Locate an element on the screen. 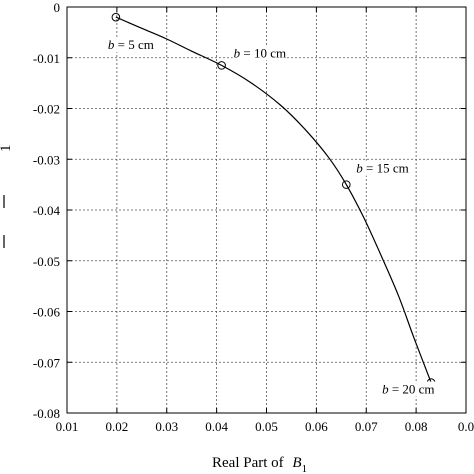 The height and width of the screenshot is (474, 474). point-label: b = 20 cm is located at coordinates (408, 389).